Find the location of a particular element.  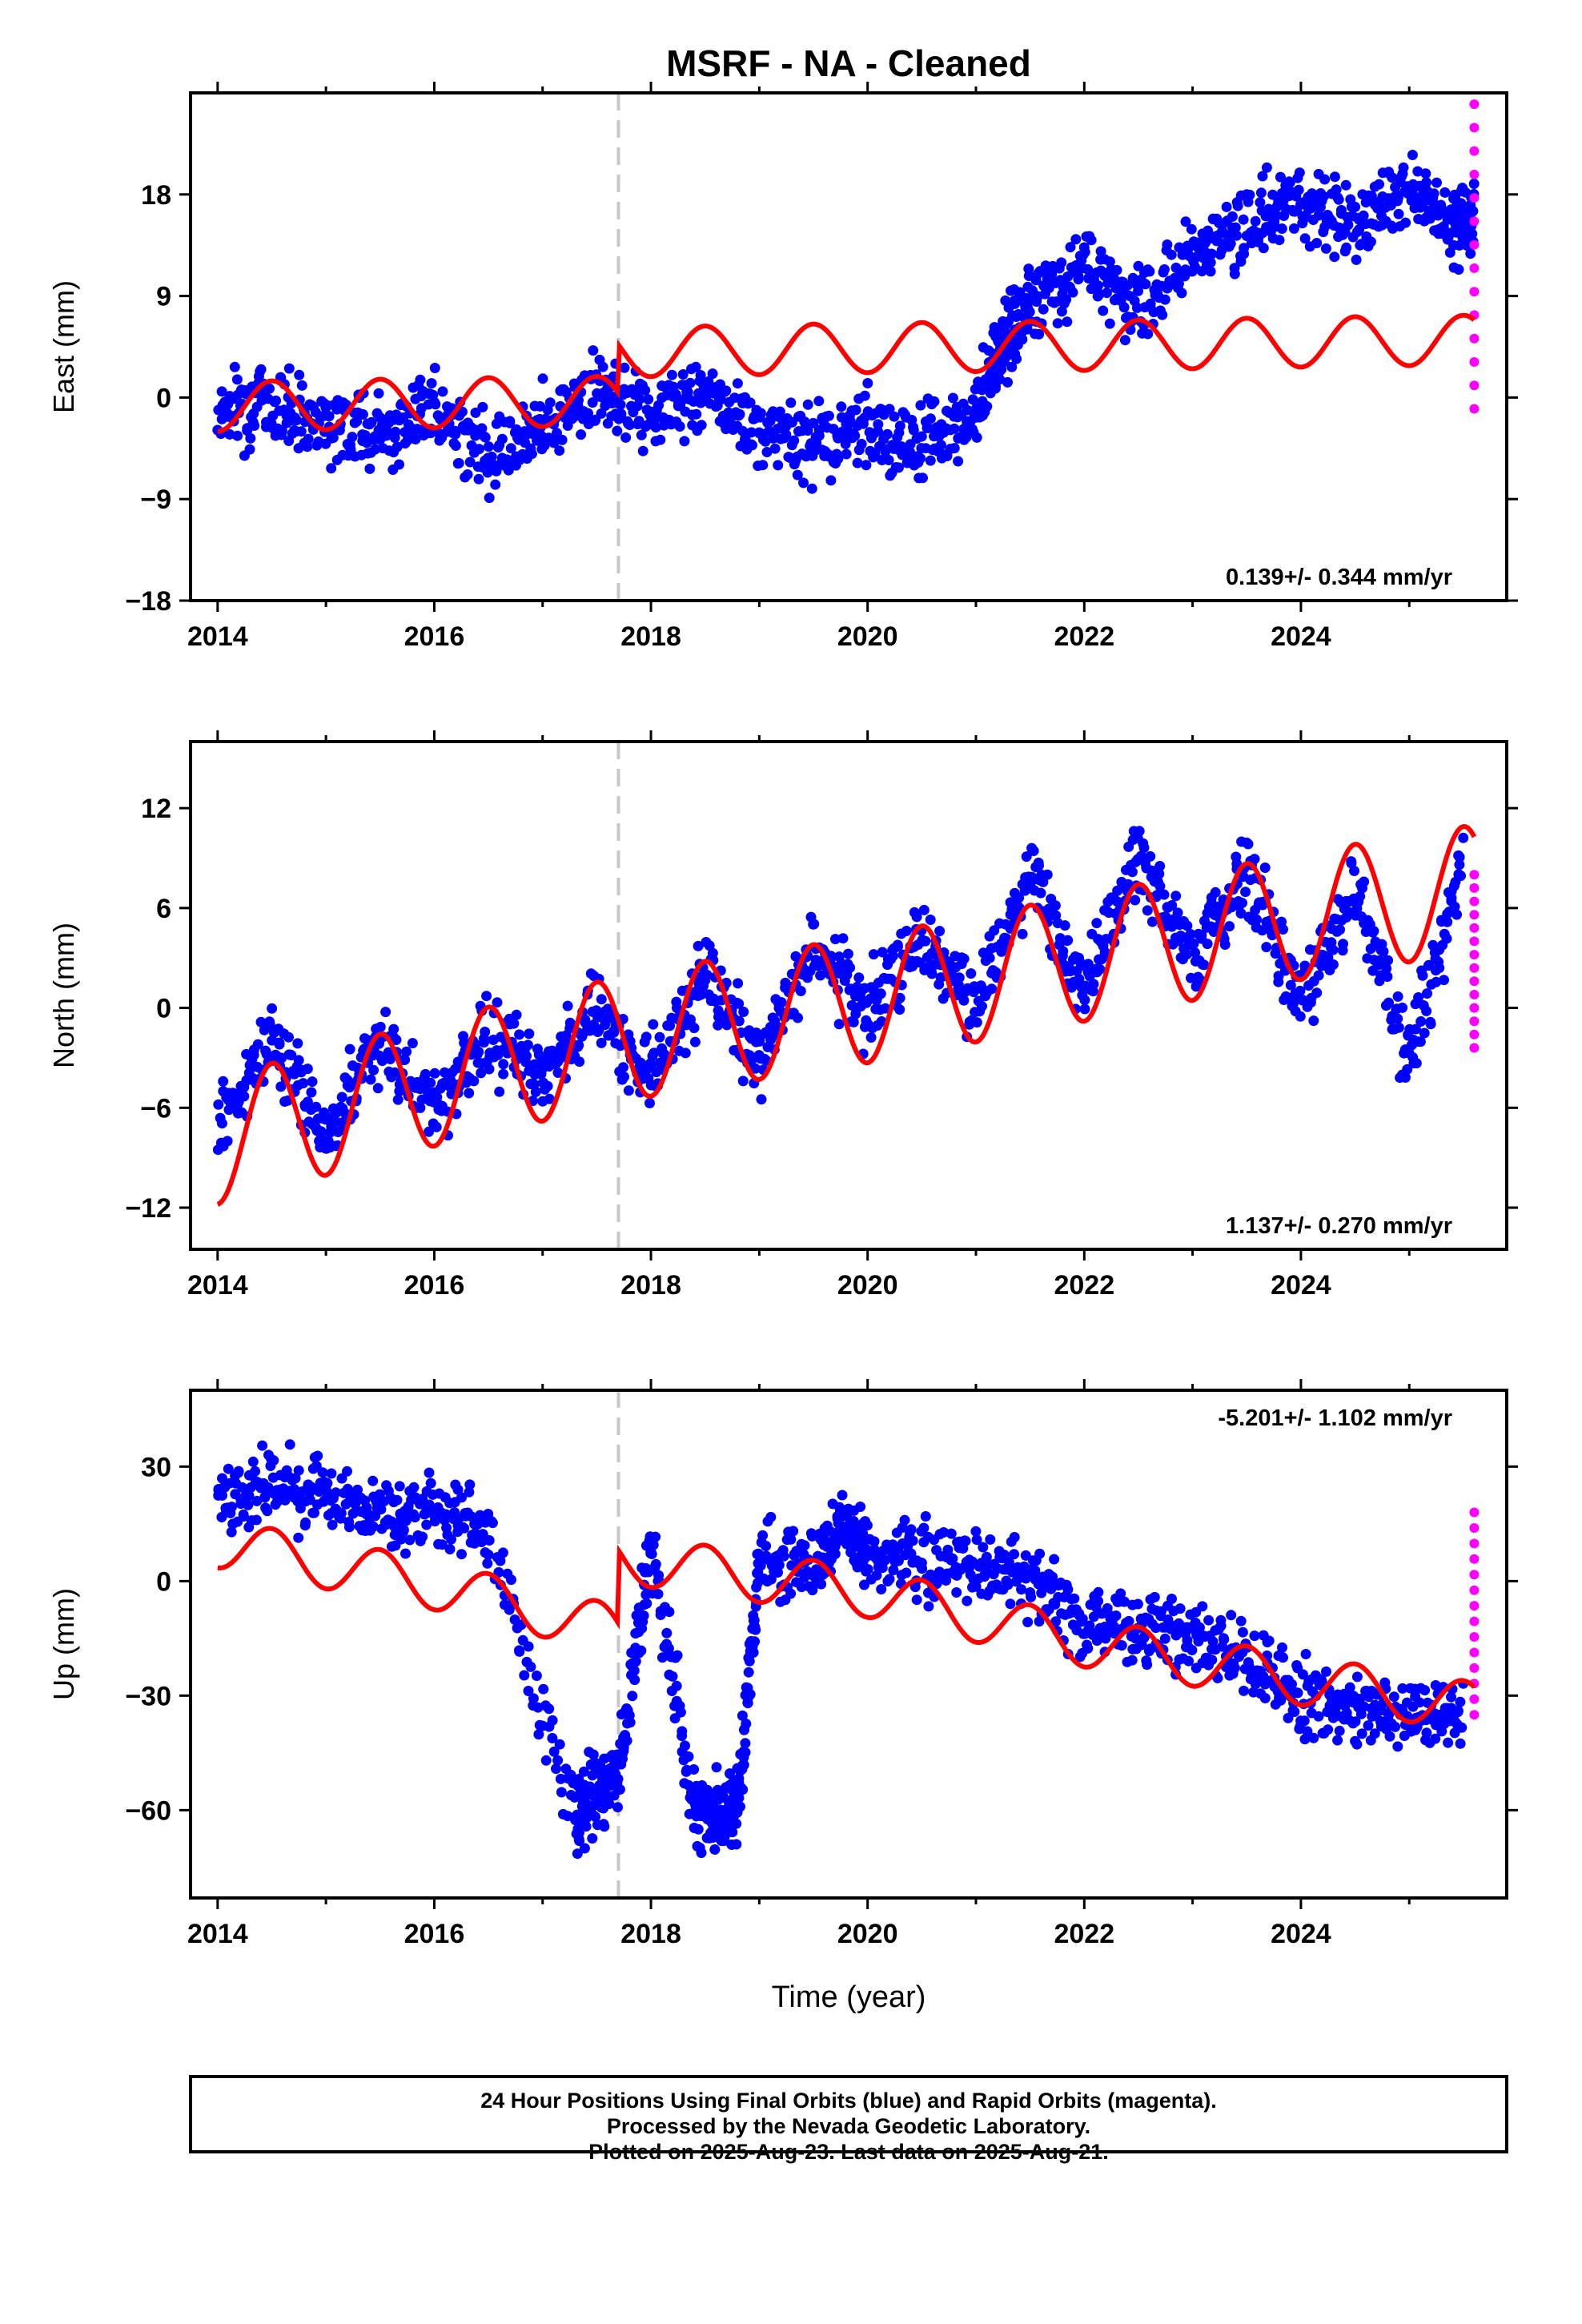

y-axis-label: East (mm) is located at coordinates (64, 346).